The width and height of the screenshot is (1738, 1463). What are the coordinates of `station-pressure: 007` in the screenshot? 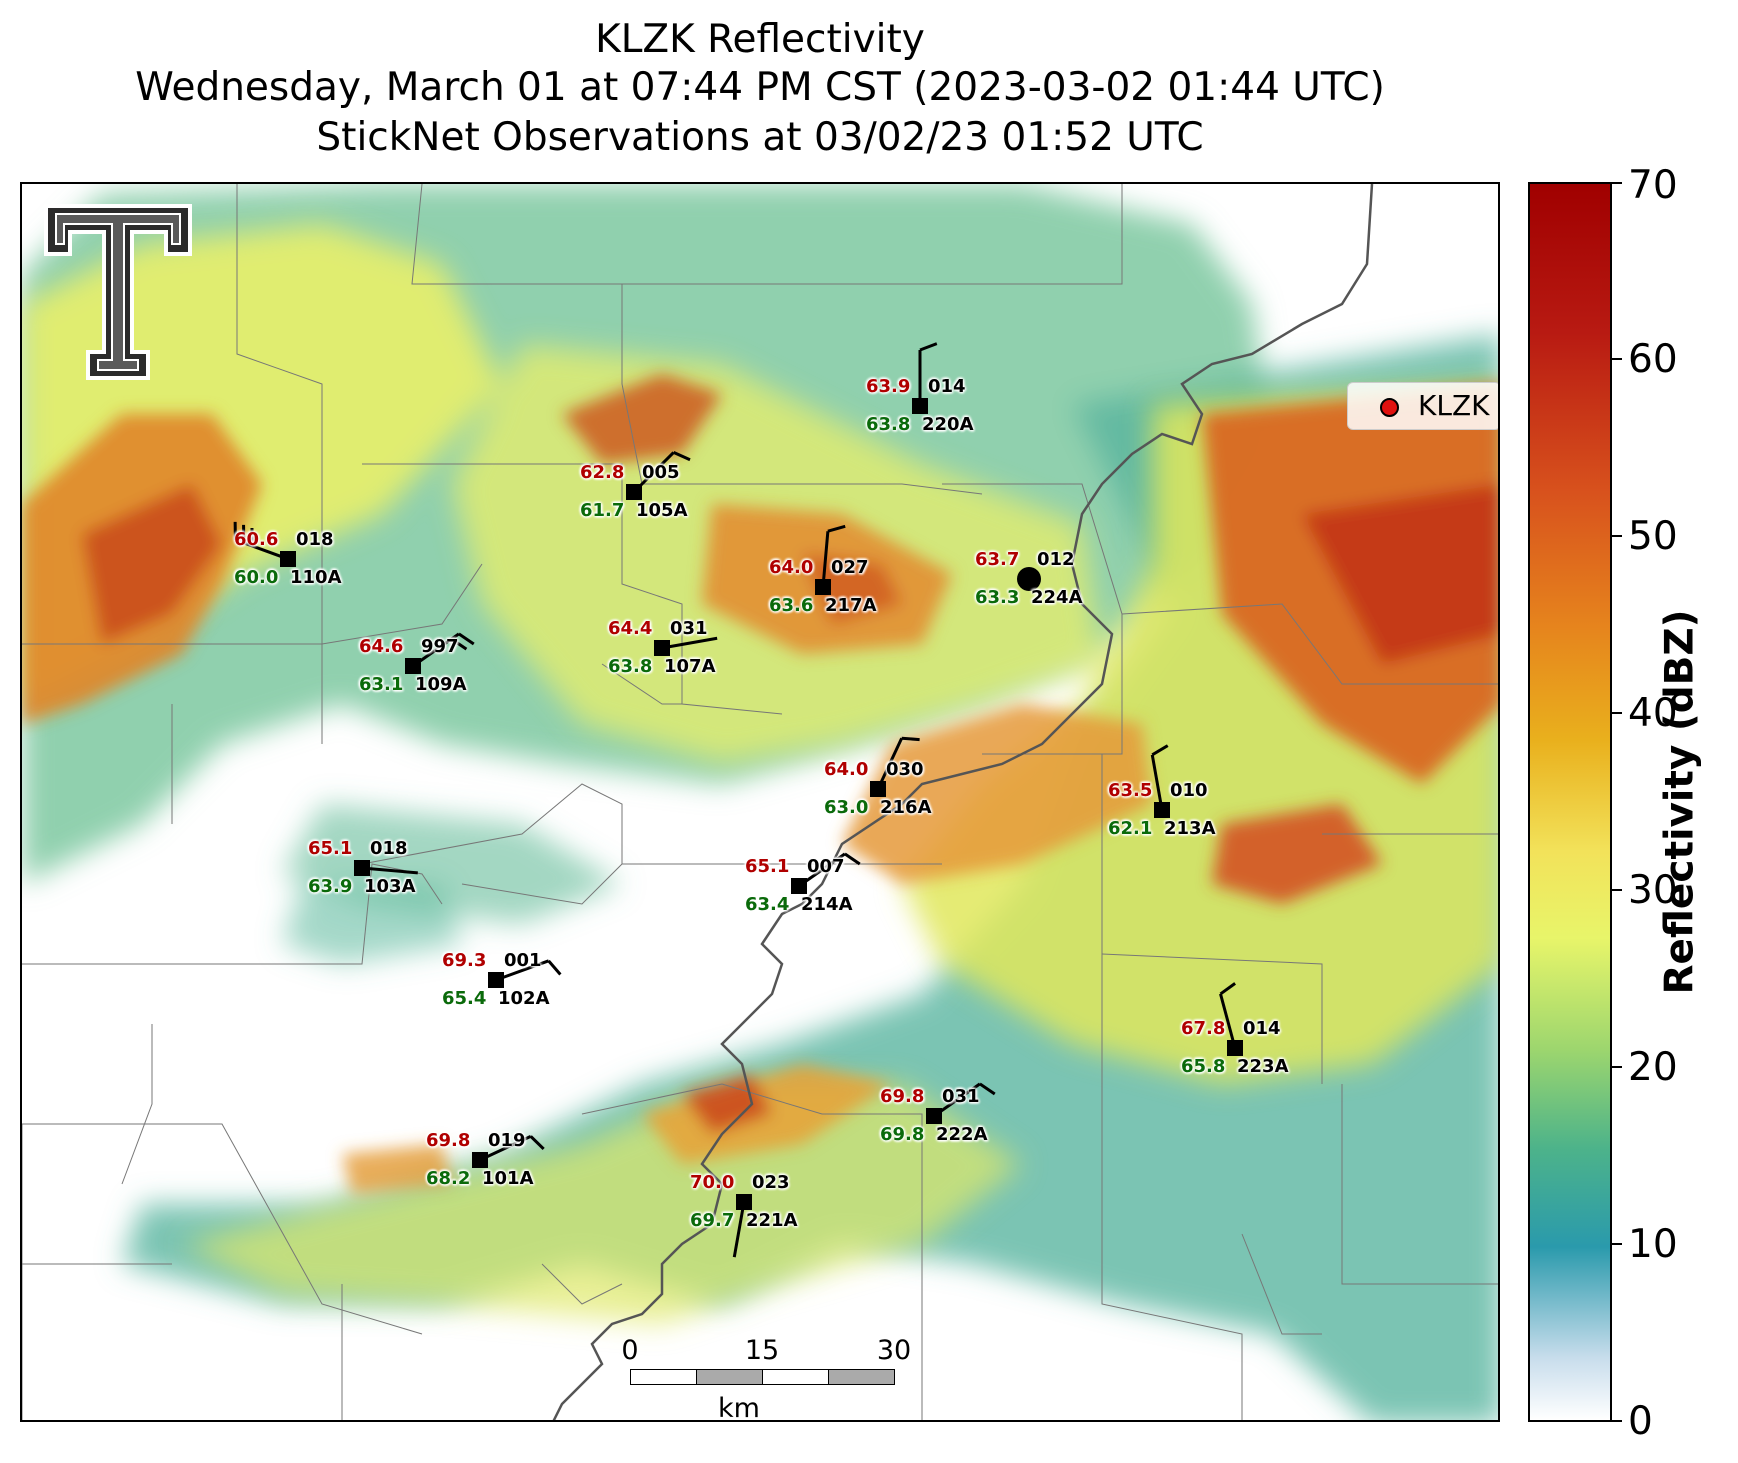 It's located at (826, 866).